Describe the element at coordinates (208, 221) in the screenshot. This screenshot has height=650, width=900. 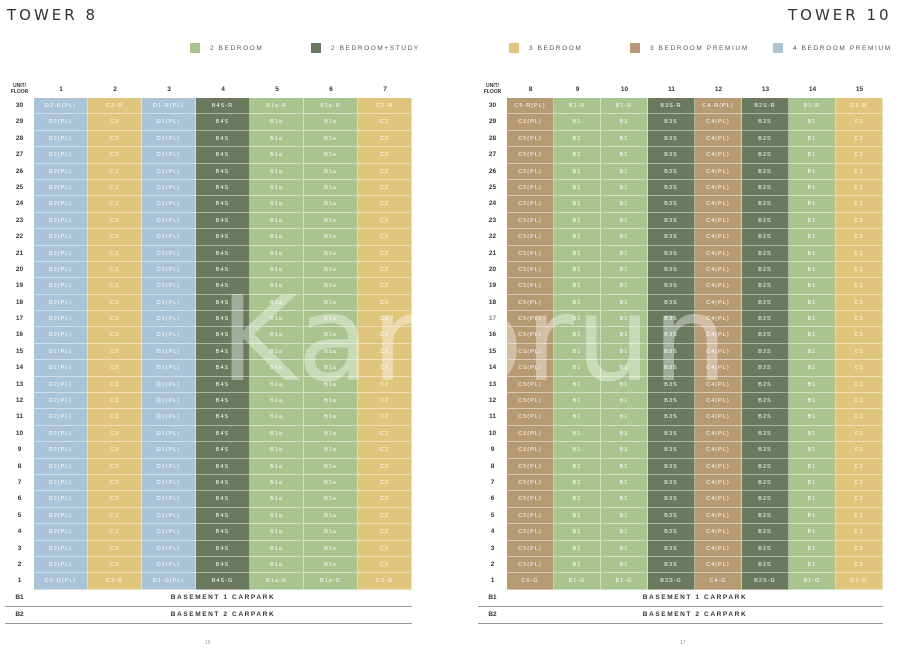
I see `floor-row: 23 D2(PL) C3 D1(PL) B4S B1a B1a C2` at that location.